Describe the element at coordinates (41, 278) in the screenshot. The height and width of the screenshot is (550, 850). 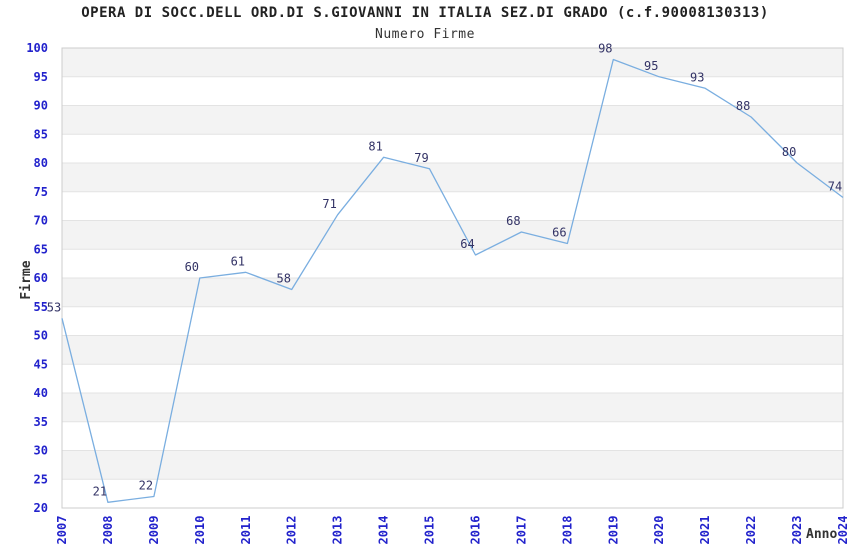
I see `y-tick-label: 60` at that location.